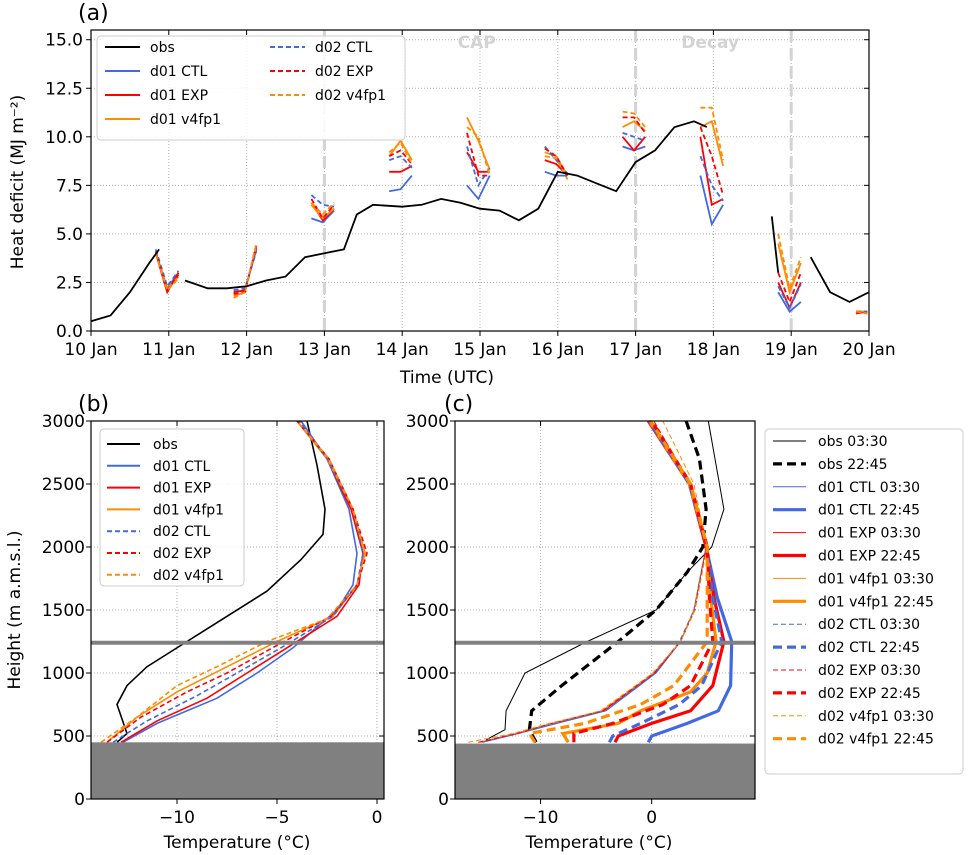 The width and height of the screenshot is (973, 855). Describe the element at coordinates (344, 72) in the screenshot. I see `a-legend-label: d02 EXP` at that location.